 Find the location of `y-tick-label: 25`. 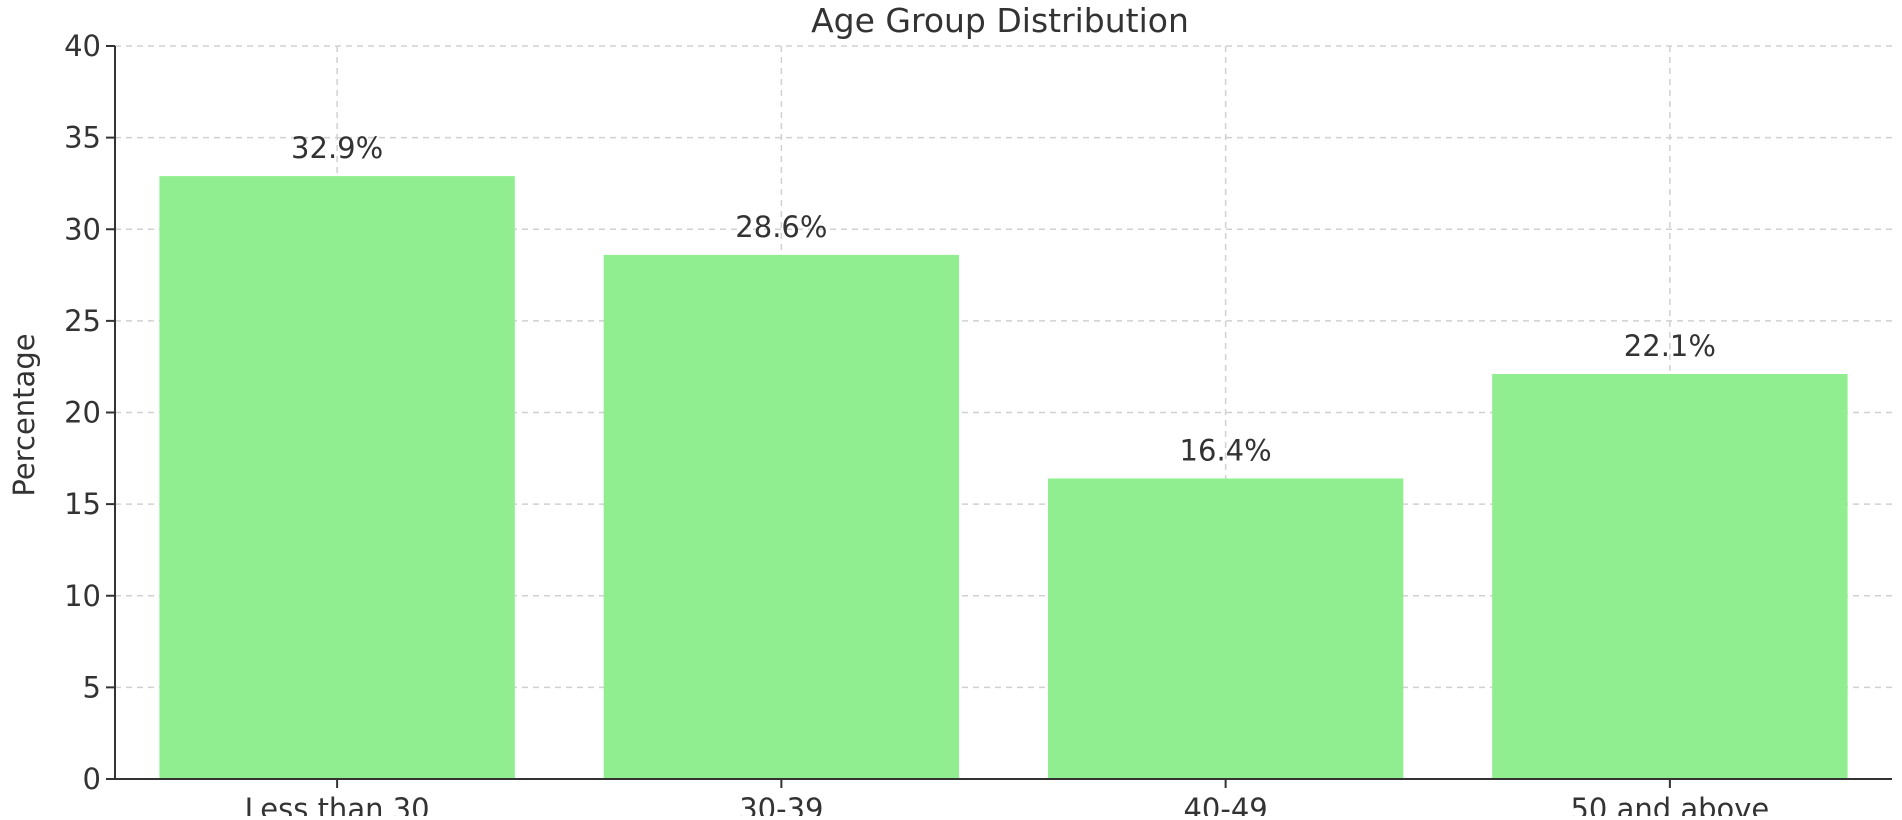

y-tick-label: 25 is located at coordinates (82, 321).